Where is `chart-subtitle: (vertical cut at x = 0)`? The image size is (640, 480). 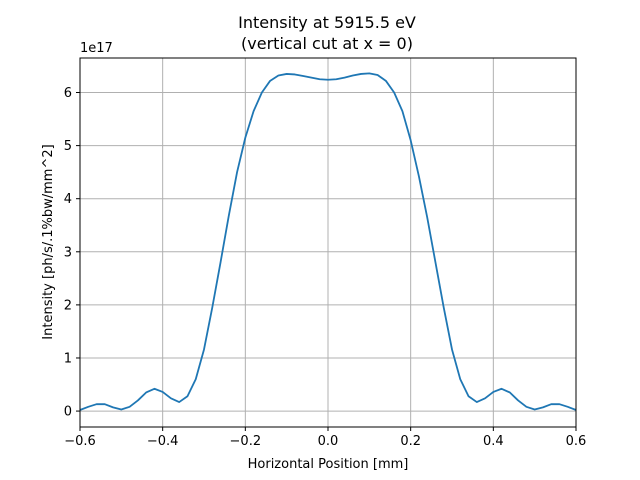 chart-subtitle: (vertical cut at x = 0) is located at coordinates (327, 43).